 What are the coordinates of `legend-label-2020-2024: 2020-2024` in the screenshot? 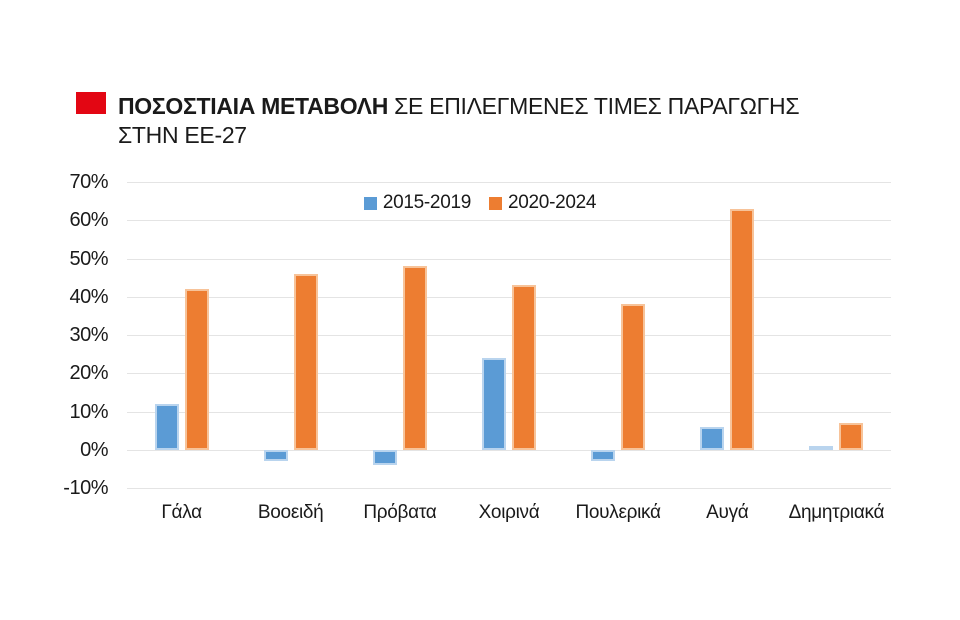 It's located at (552, 202).